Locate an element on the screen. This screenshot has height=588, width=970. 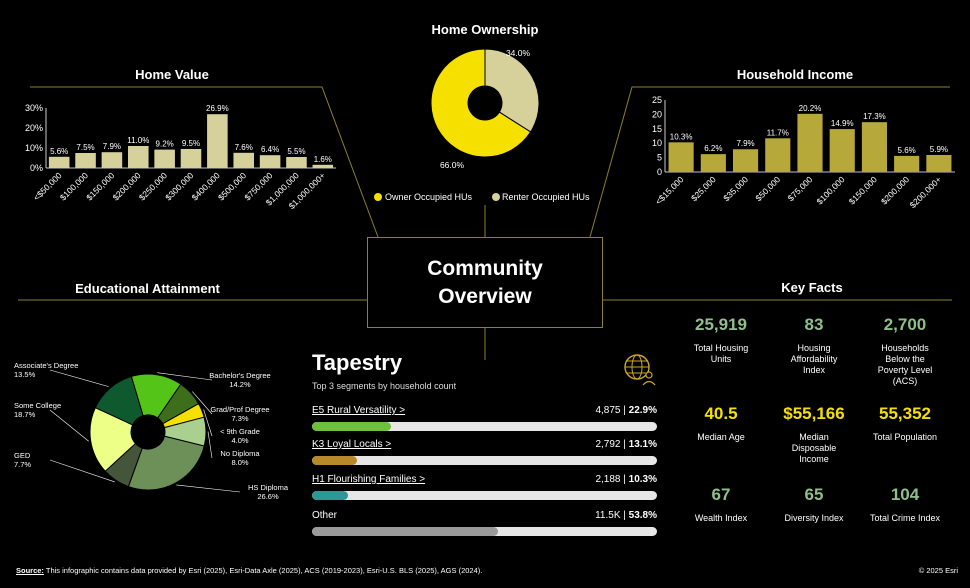
key-fact-label: Housing Affordability Index is located at coordinates (814, 359).